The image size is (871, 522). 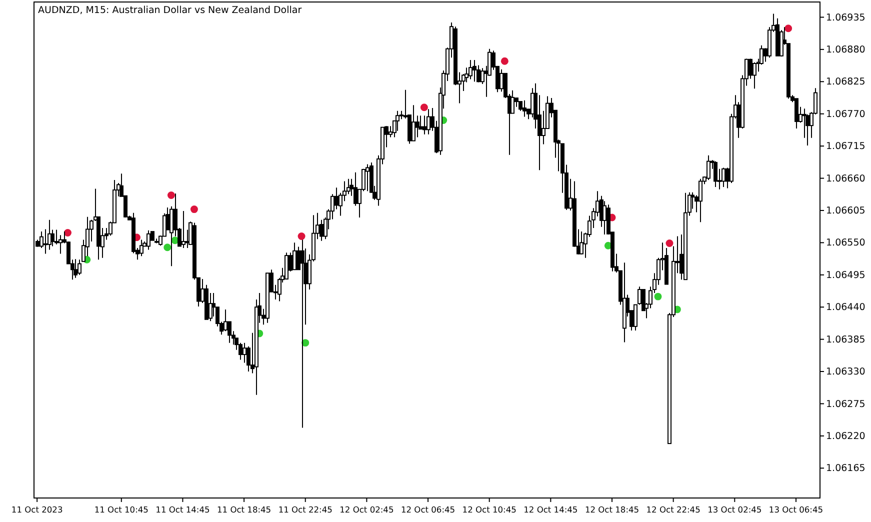 I want to click on x-tick-label: 12 Oct 10:45, so click(x=489, y=509).